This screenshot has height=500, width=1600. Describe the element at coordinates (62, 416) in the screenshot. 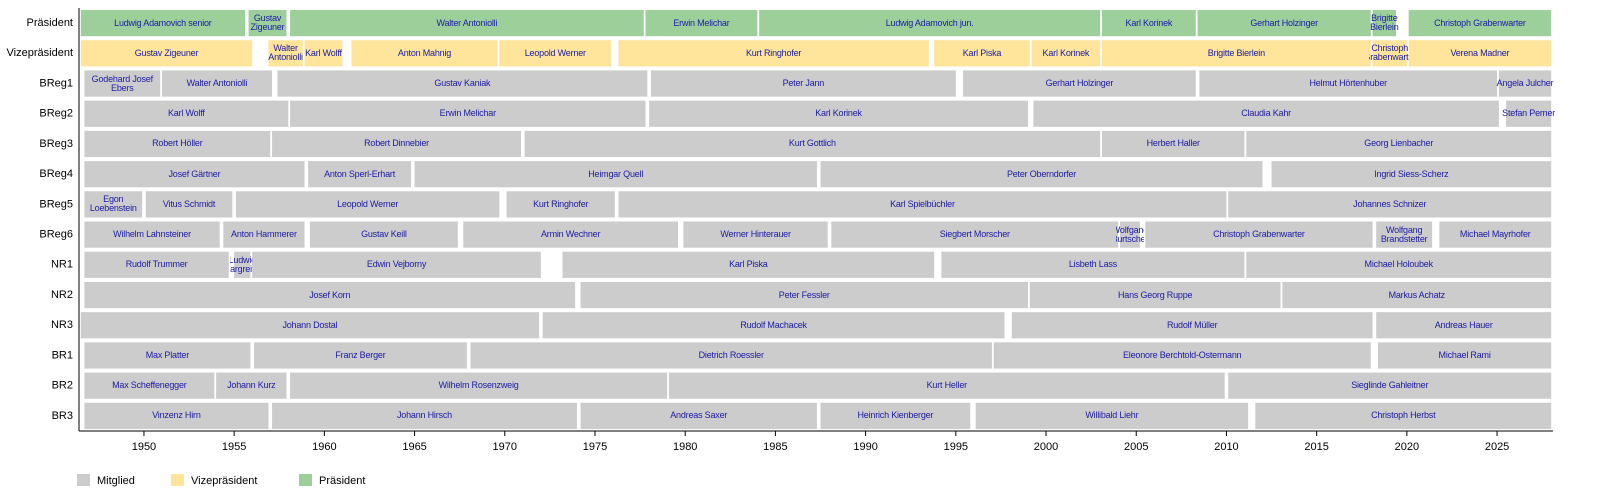

I see `row-label: BR3` at that location.